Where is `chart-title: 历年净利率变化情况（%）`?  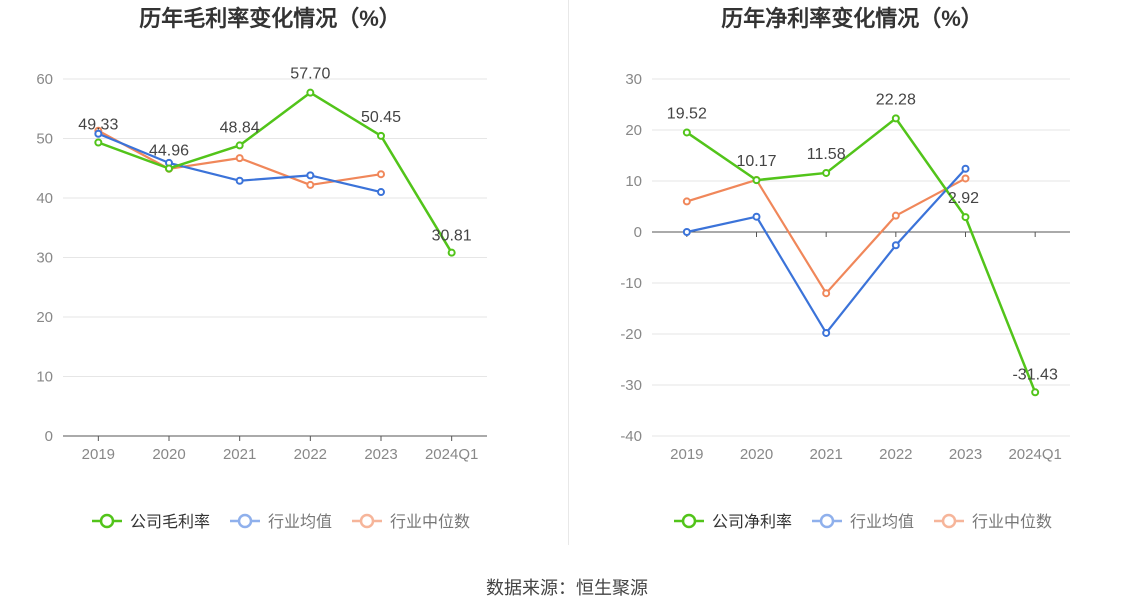 chart-title: 历年净利率变化情况（%） is located at coordinates (852, 18).